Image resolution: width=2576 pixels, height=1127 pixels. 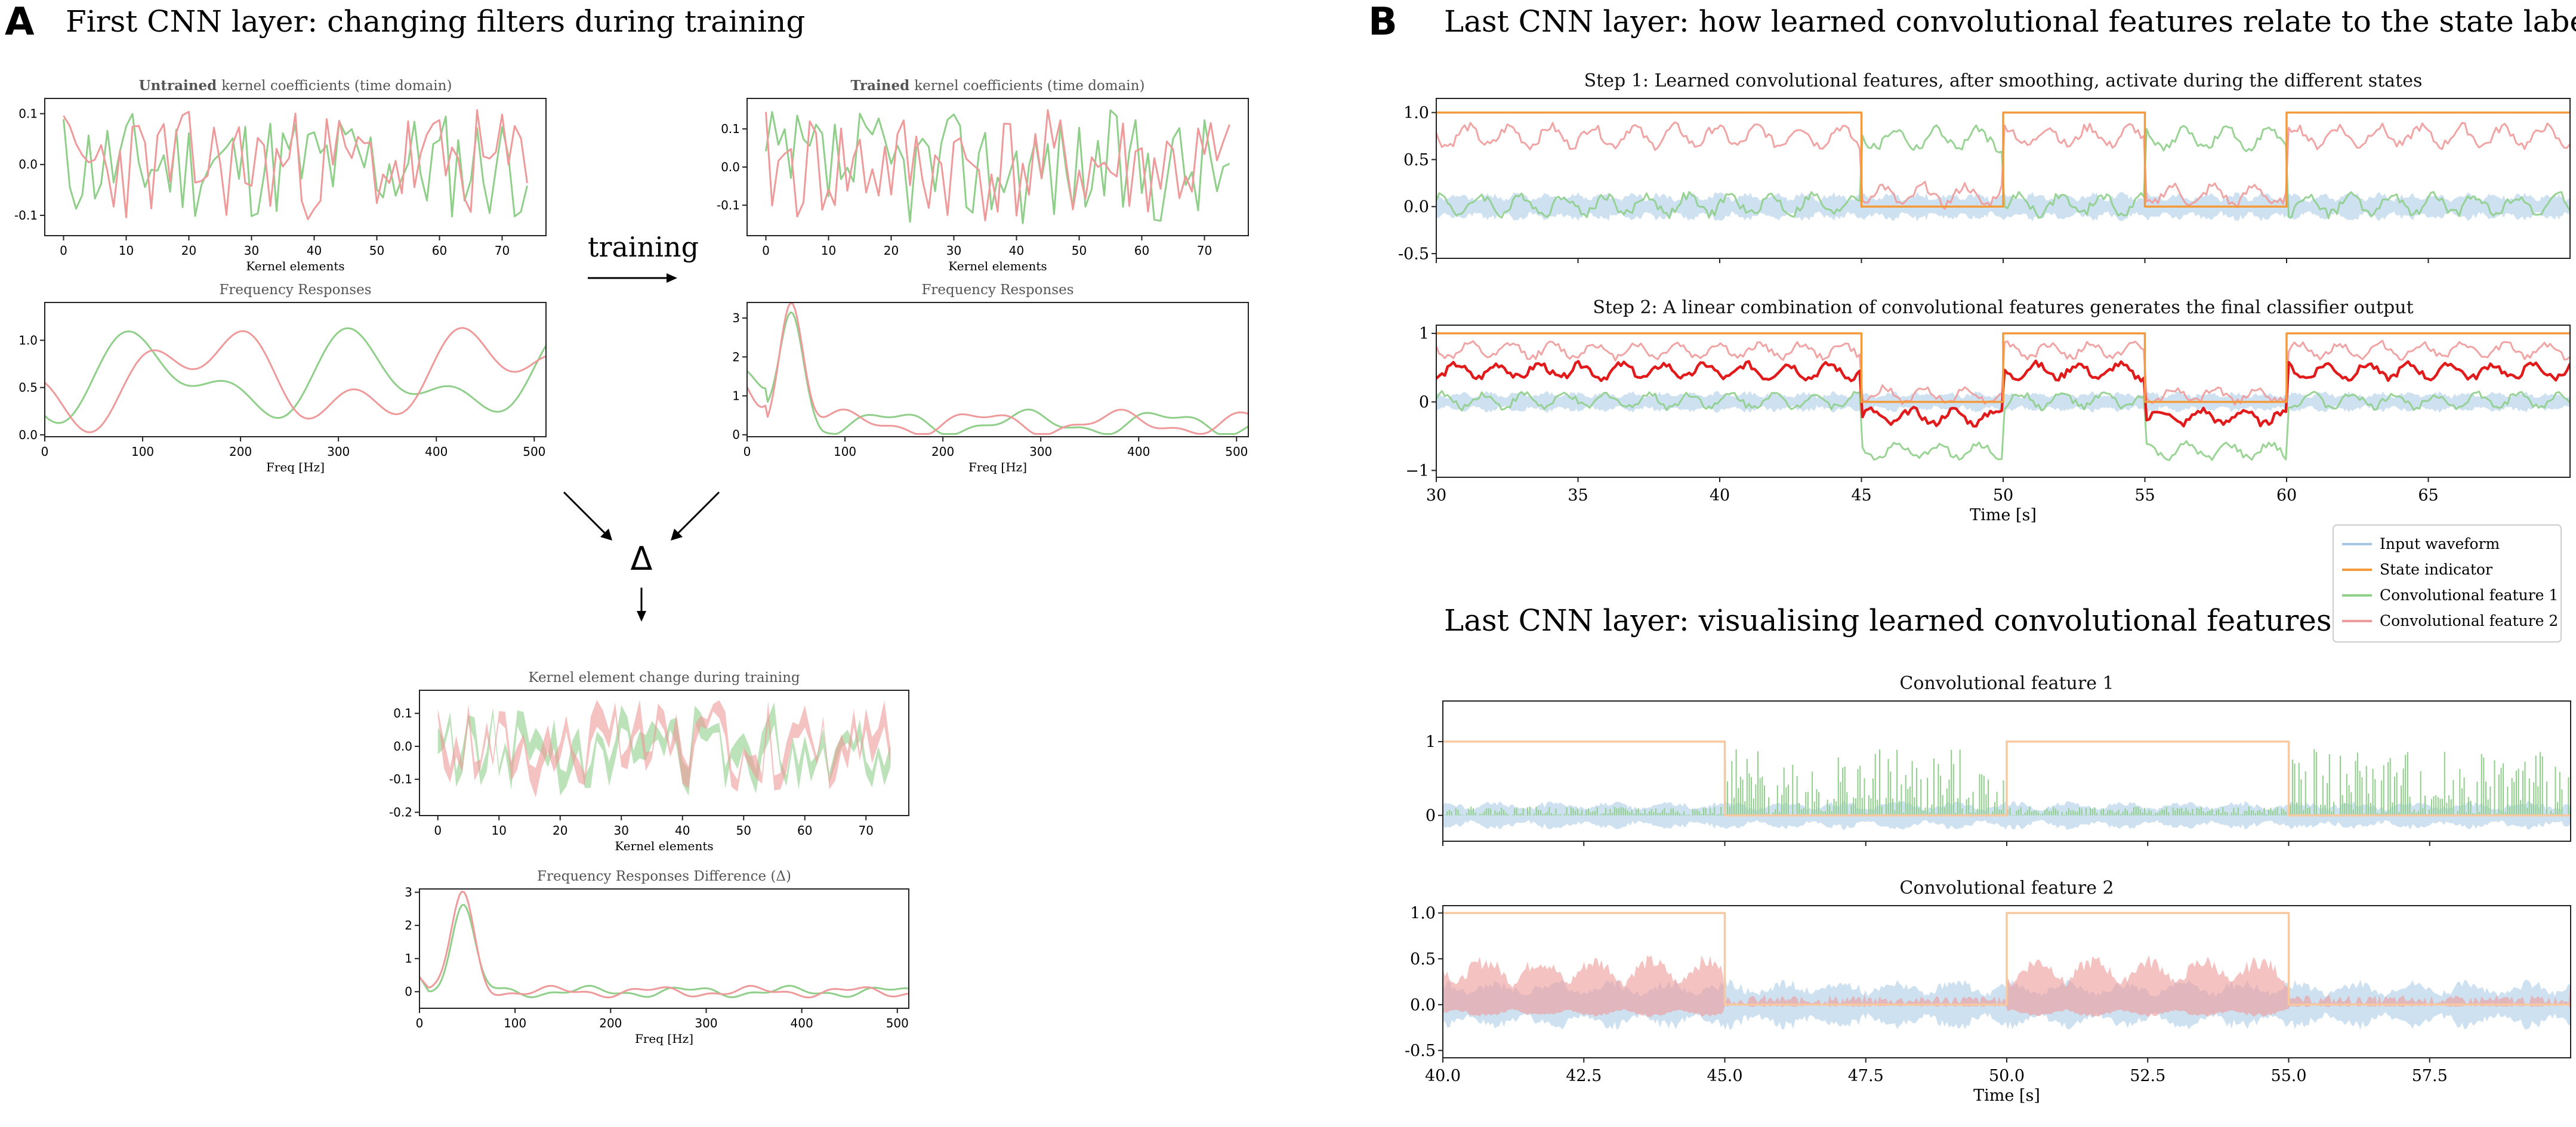 I want to click on right-converge-arrow, so click(x=697, y=514).